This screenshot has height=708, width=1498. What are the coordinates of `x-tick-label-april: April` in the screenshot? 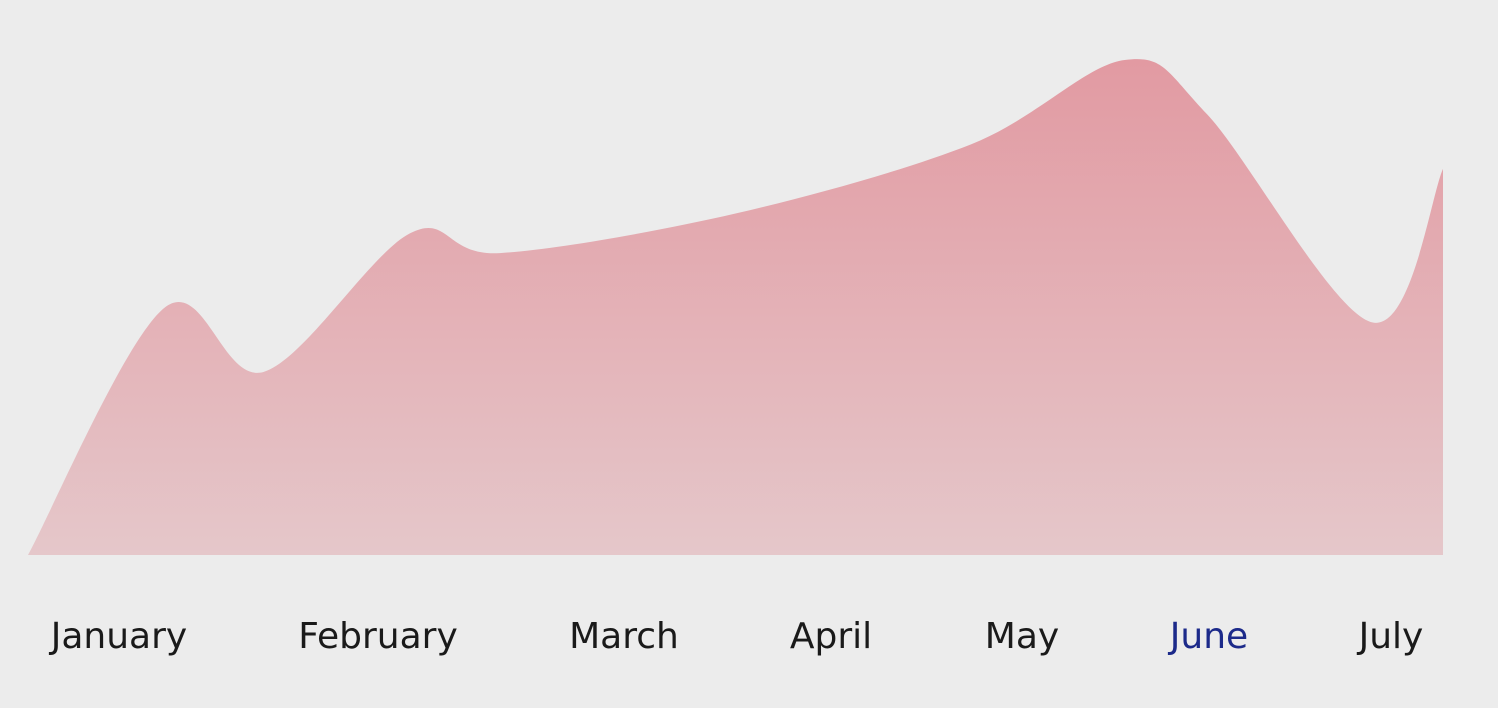 It's located at (831, 636).